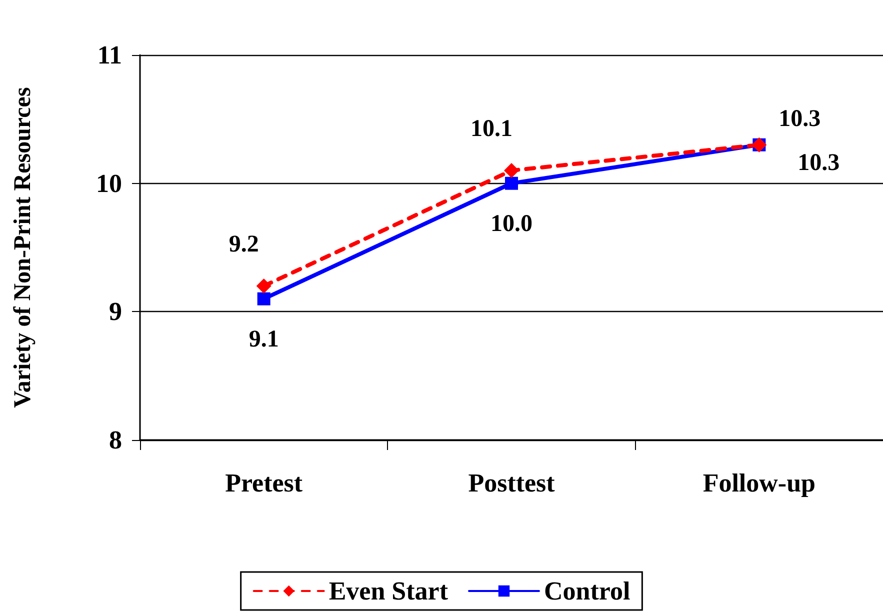 Image resolution: width=883 pixels, height=612 pixels. What do you see at coordinates (115, 311) in the screenshot?
I see `y-tick-label: 9` at bounding box center [115, 311].